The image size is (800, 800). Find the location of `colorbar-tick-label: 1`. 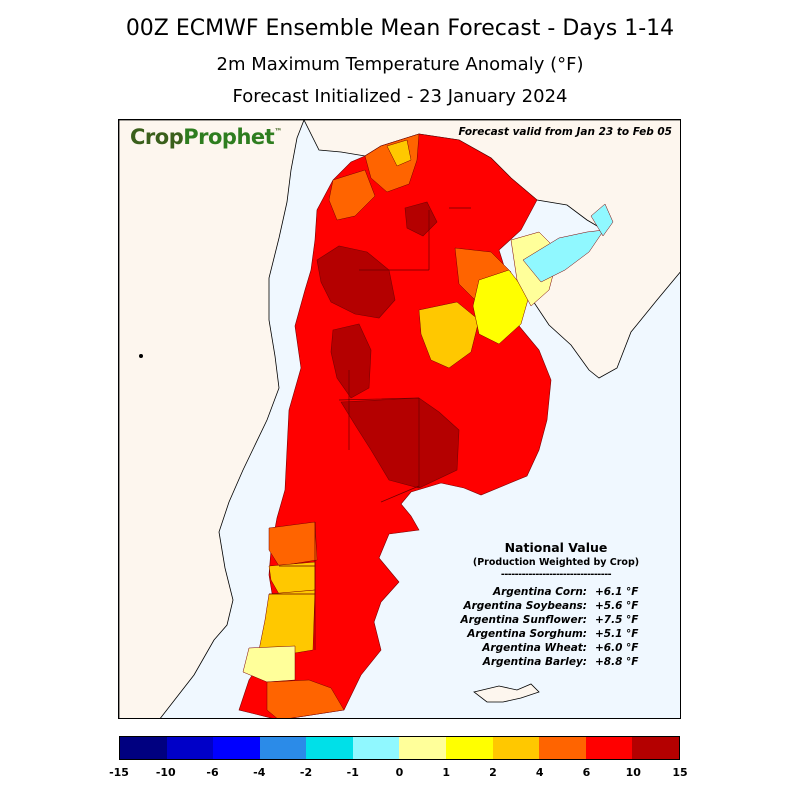

colorbar-tick-label: 1 is located at coordinates (446, 772).